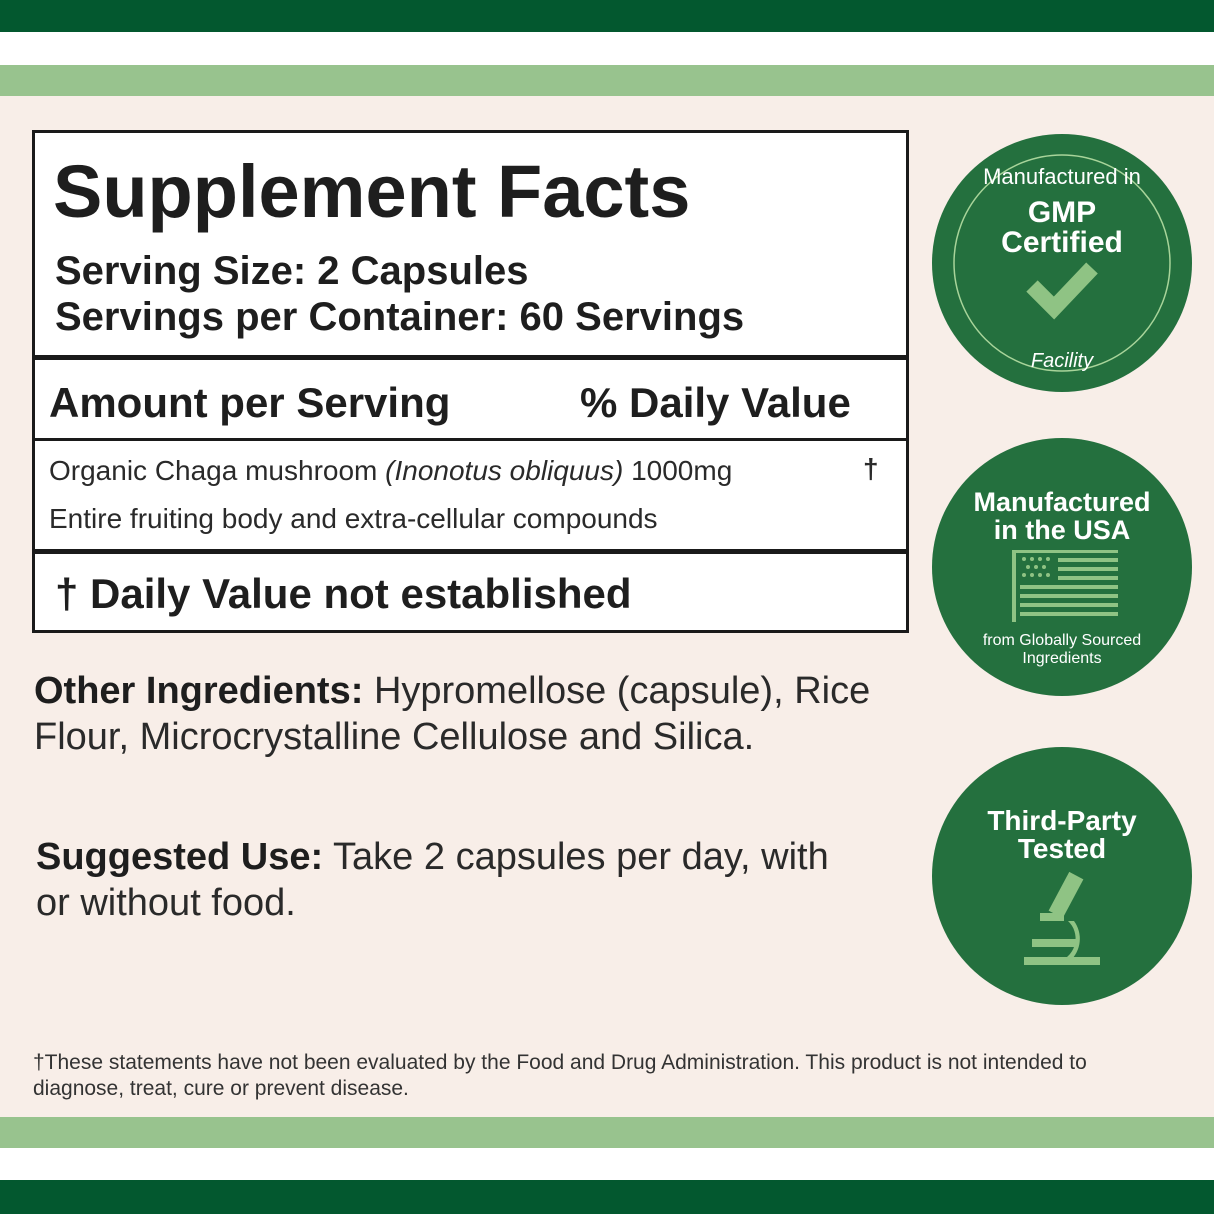 This screenshot has width=1214, height=1214. Describe the element at coordinates (504, 470) in the screenshot. I see `ingredient-latin: (Inonotus obliquus)` at that location.